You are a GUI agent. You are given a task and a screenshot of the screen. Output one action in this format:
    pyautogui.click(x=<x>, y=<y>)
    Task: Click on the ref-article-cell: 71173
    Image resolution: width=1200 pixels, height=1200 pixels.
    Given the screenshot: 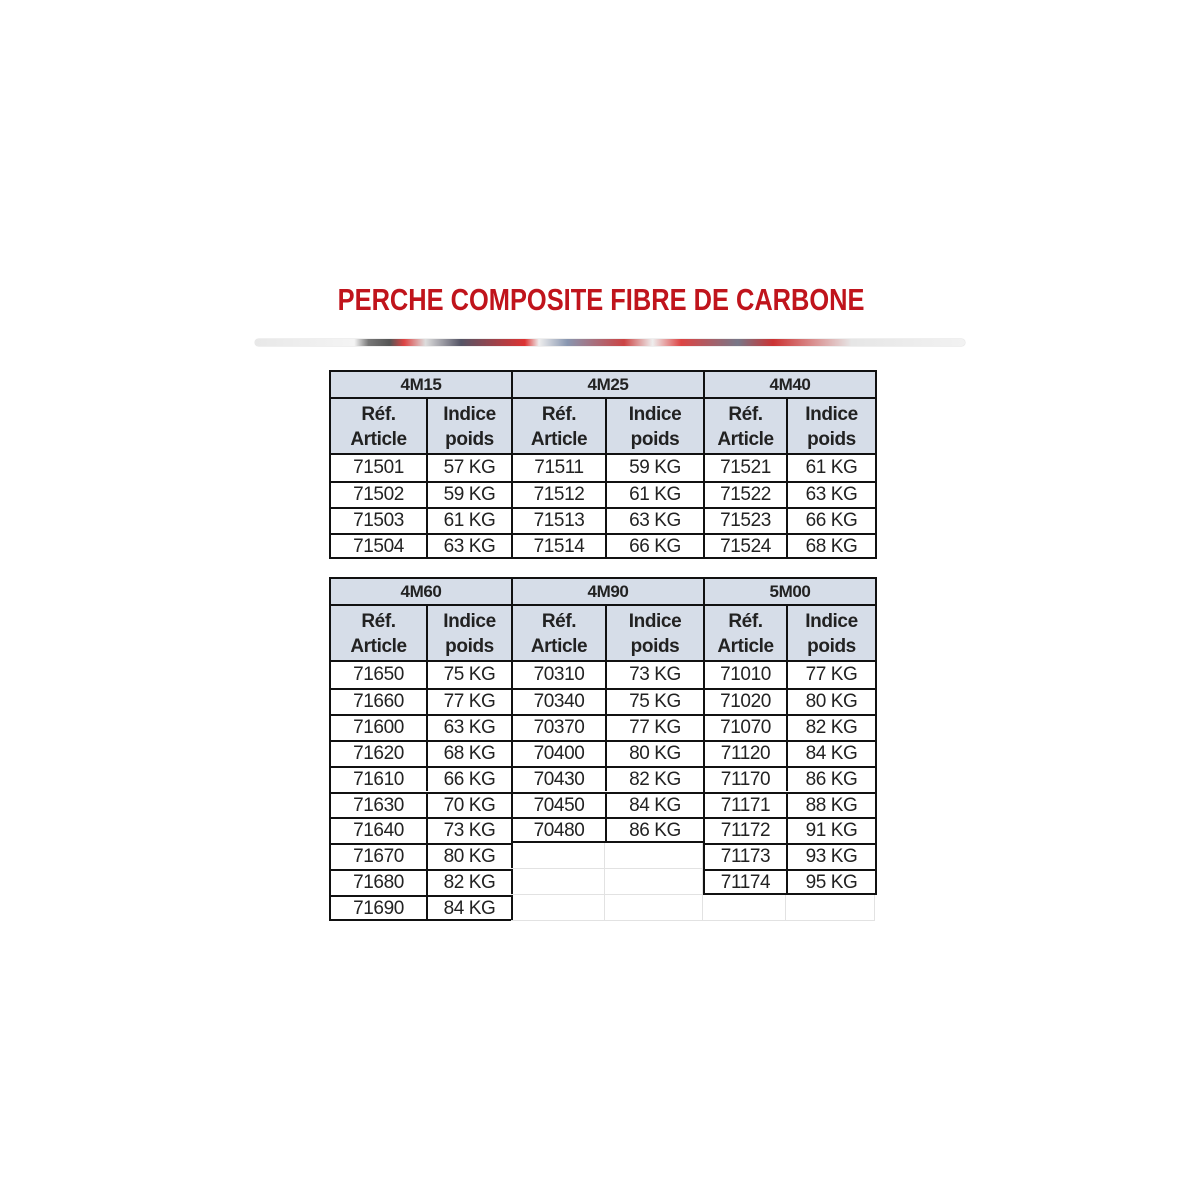 What is the action you would take?
    pyautogui.click(x=746, y=856)
    